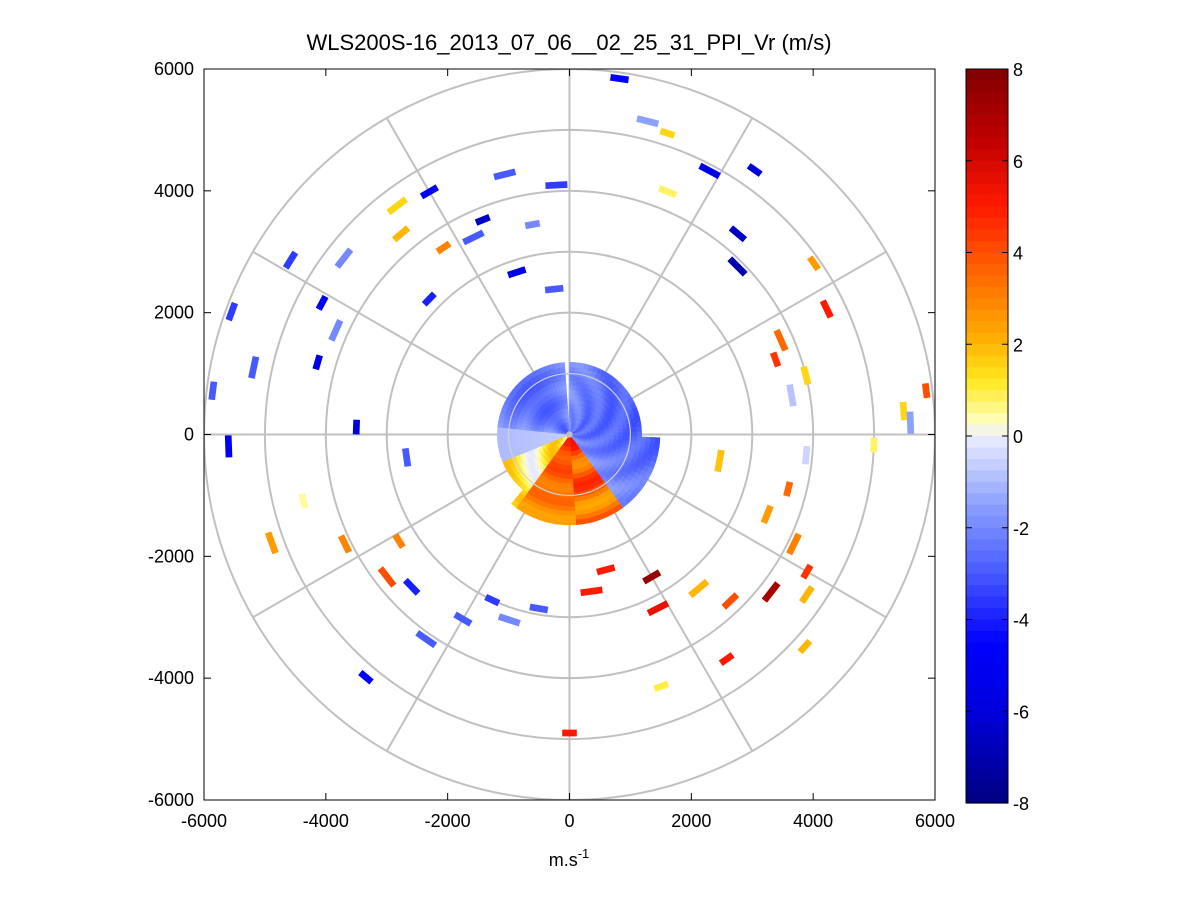 The width and height of the screenshot is (1201, 901). I want to click on y-tick-label: 6000, so click(174, 69).